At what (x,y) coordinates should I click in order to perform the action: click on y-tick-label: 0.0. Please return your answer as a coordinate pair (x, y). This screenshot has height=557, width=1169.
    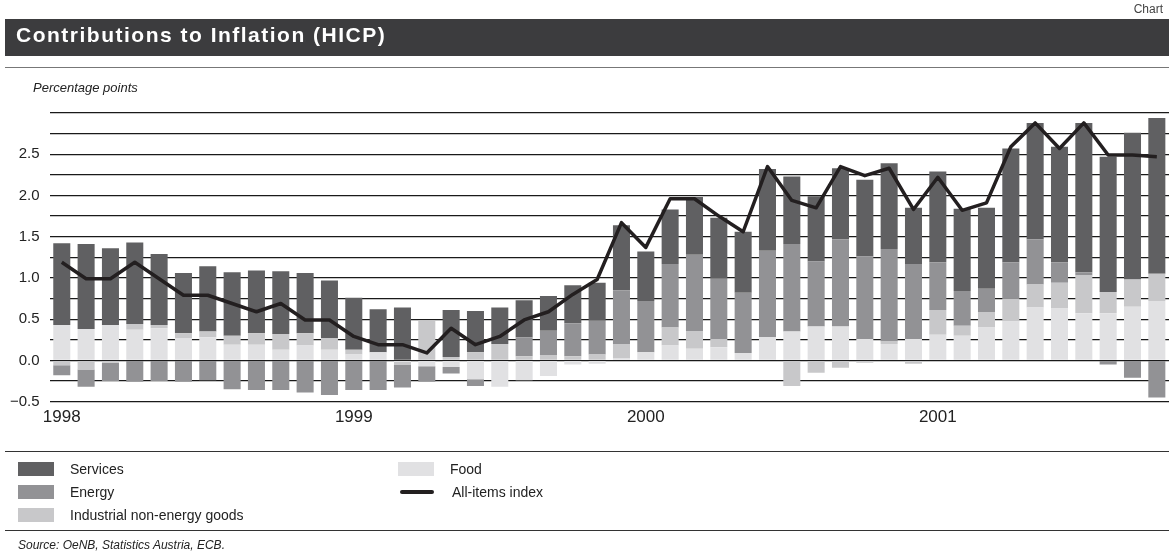
    Looking at the image, I should click on (29, 359).